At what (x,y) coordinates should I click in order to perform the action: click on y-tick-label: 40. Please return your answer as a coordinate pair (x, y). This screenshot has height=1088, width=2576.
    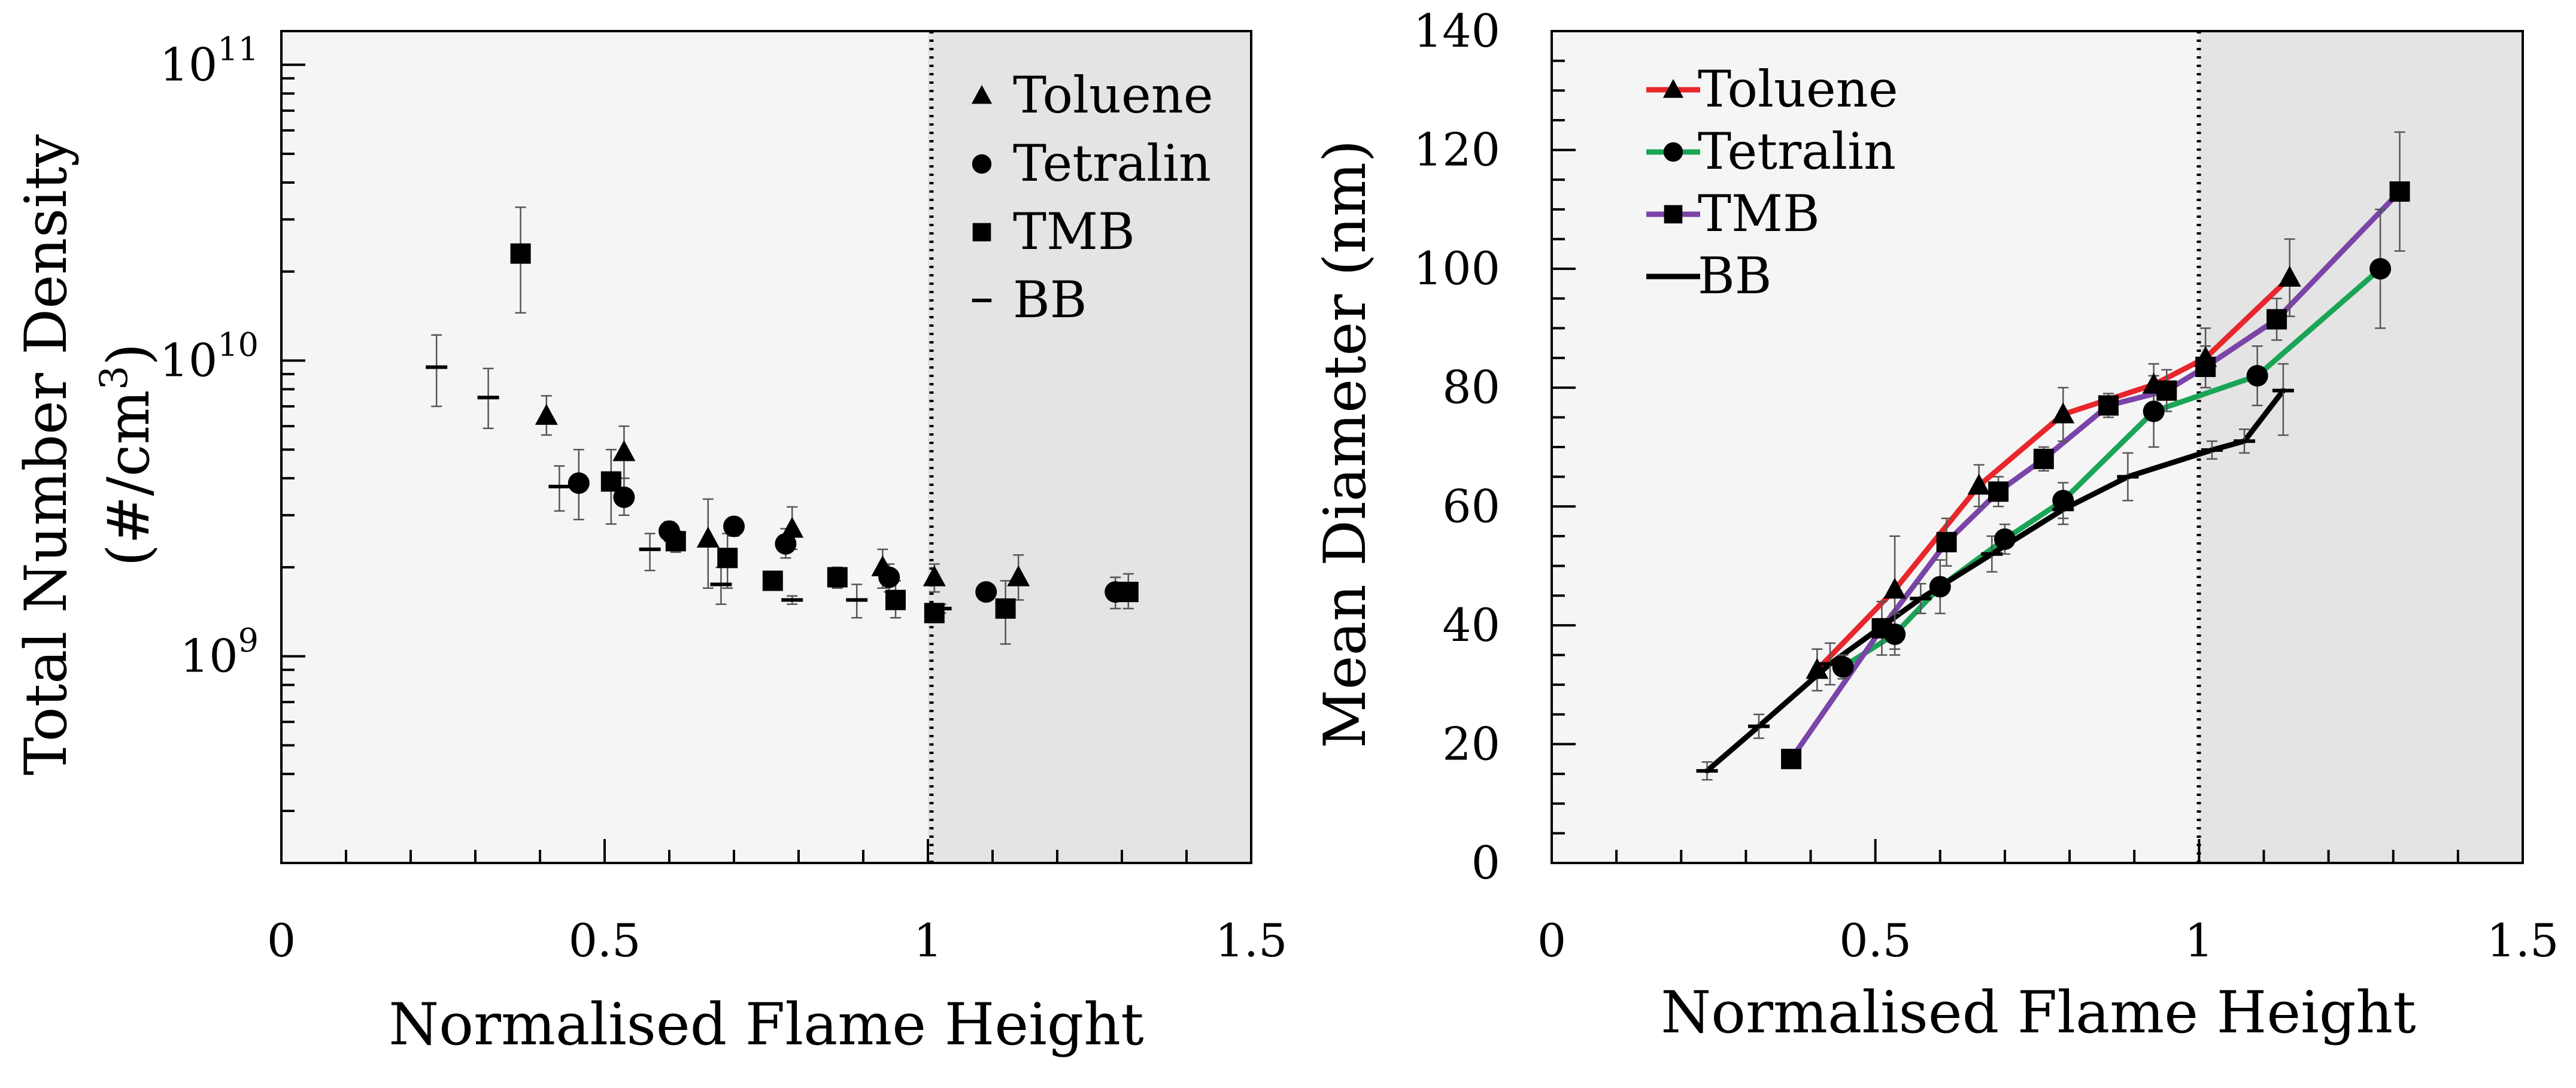
    Looking at the image, I should click on (1471, 625).